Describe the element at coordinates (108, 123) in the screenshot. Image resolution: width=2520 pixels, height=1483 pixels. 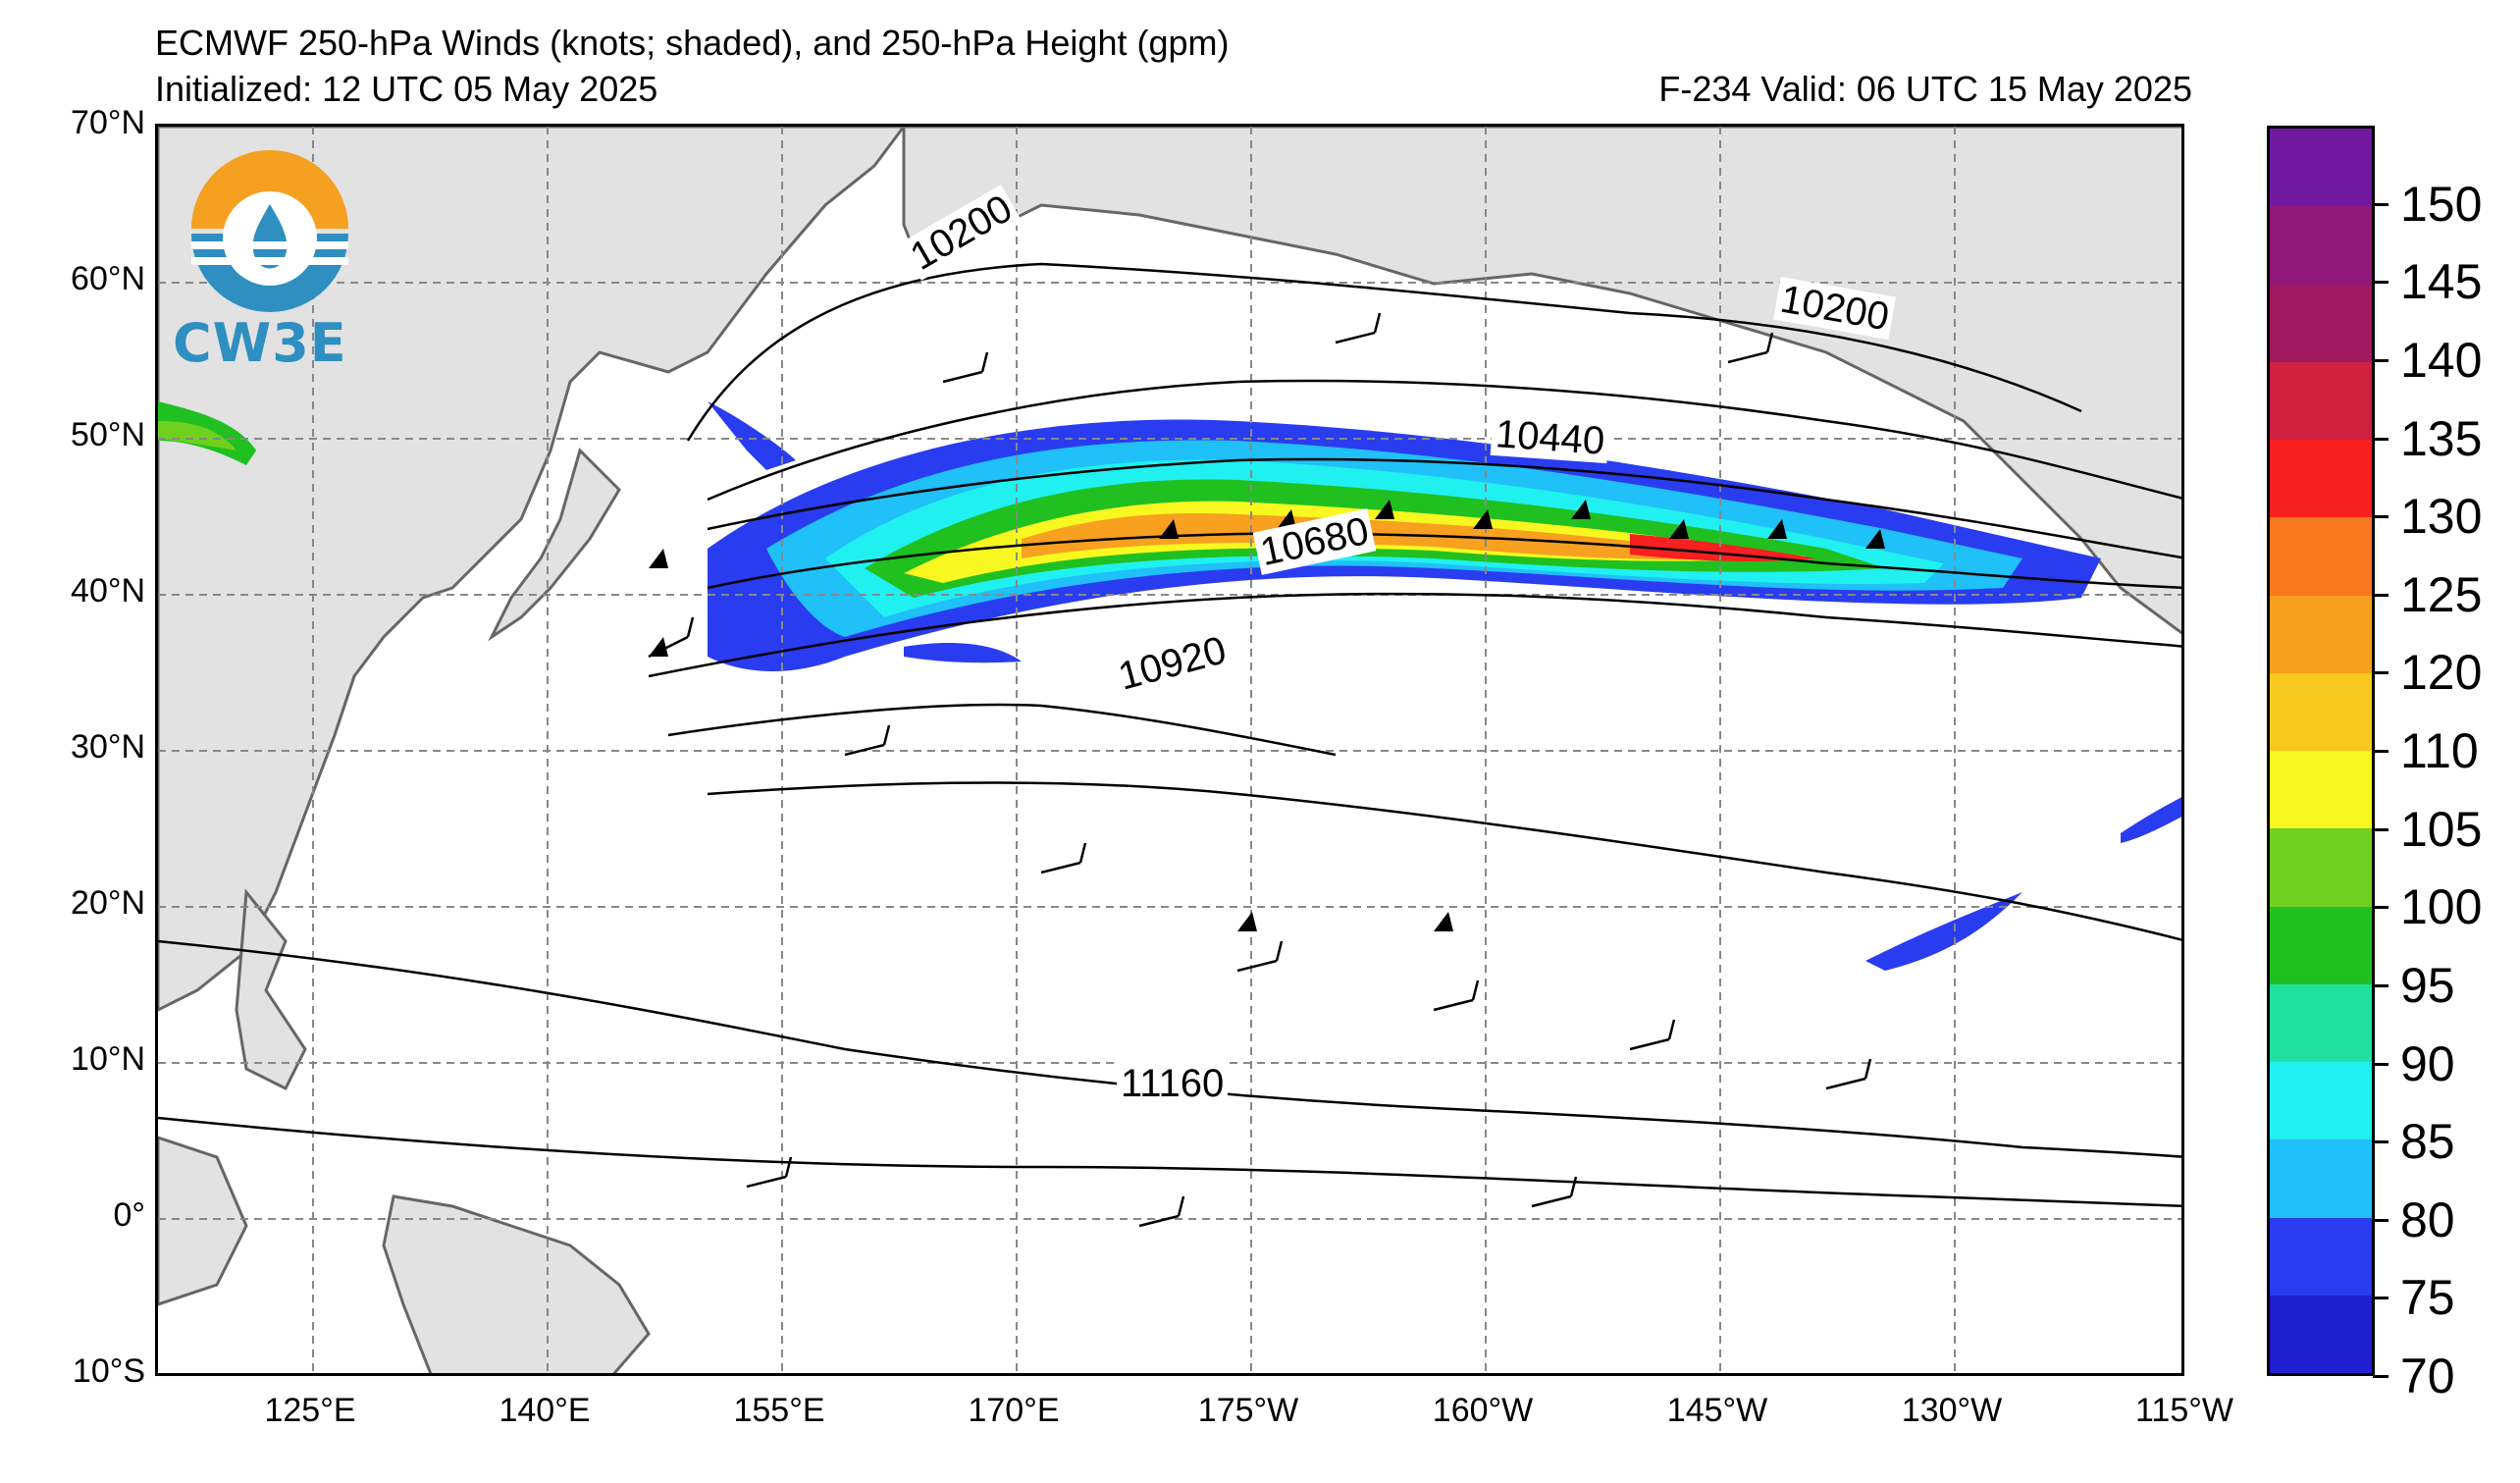
I see `lat-label: 70°N` at that location.